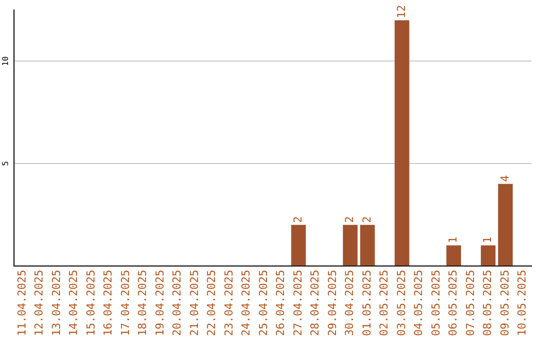 The height and width of the screenshot is (340, 540). Describe the element at coordinates (194, 303) in the screenshot. I see `x-tick-label: 21.04.2025` at that location.